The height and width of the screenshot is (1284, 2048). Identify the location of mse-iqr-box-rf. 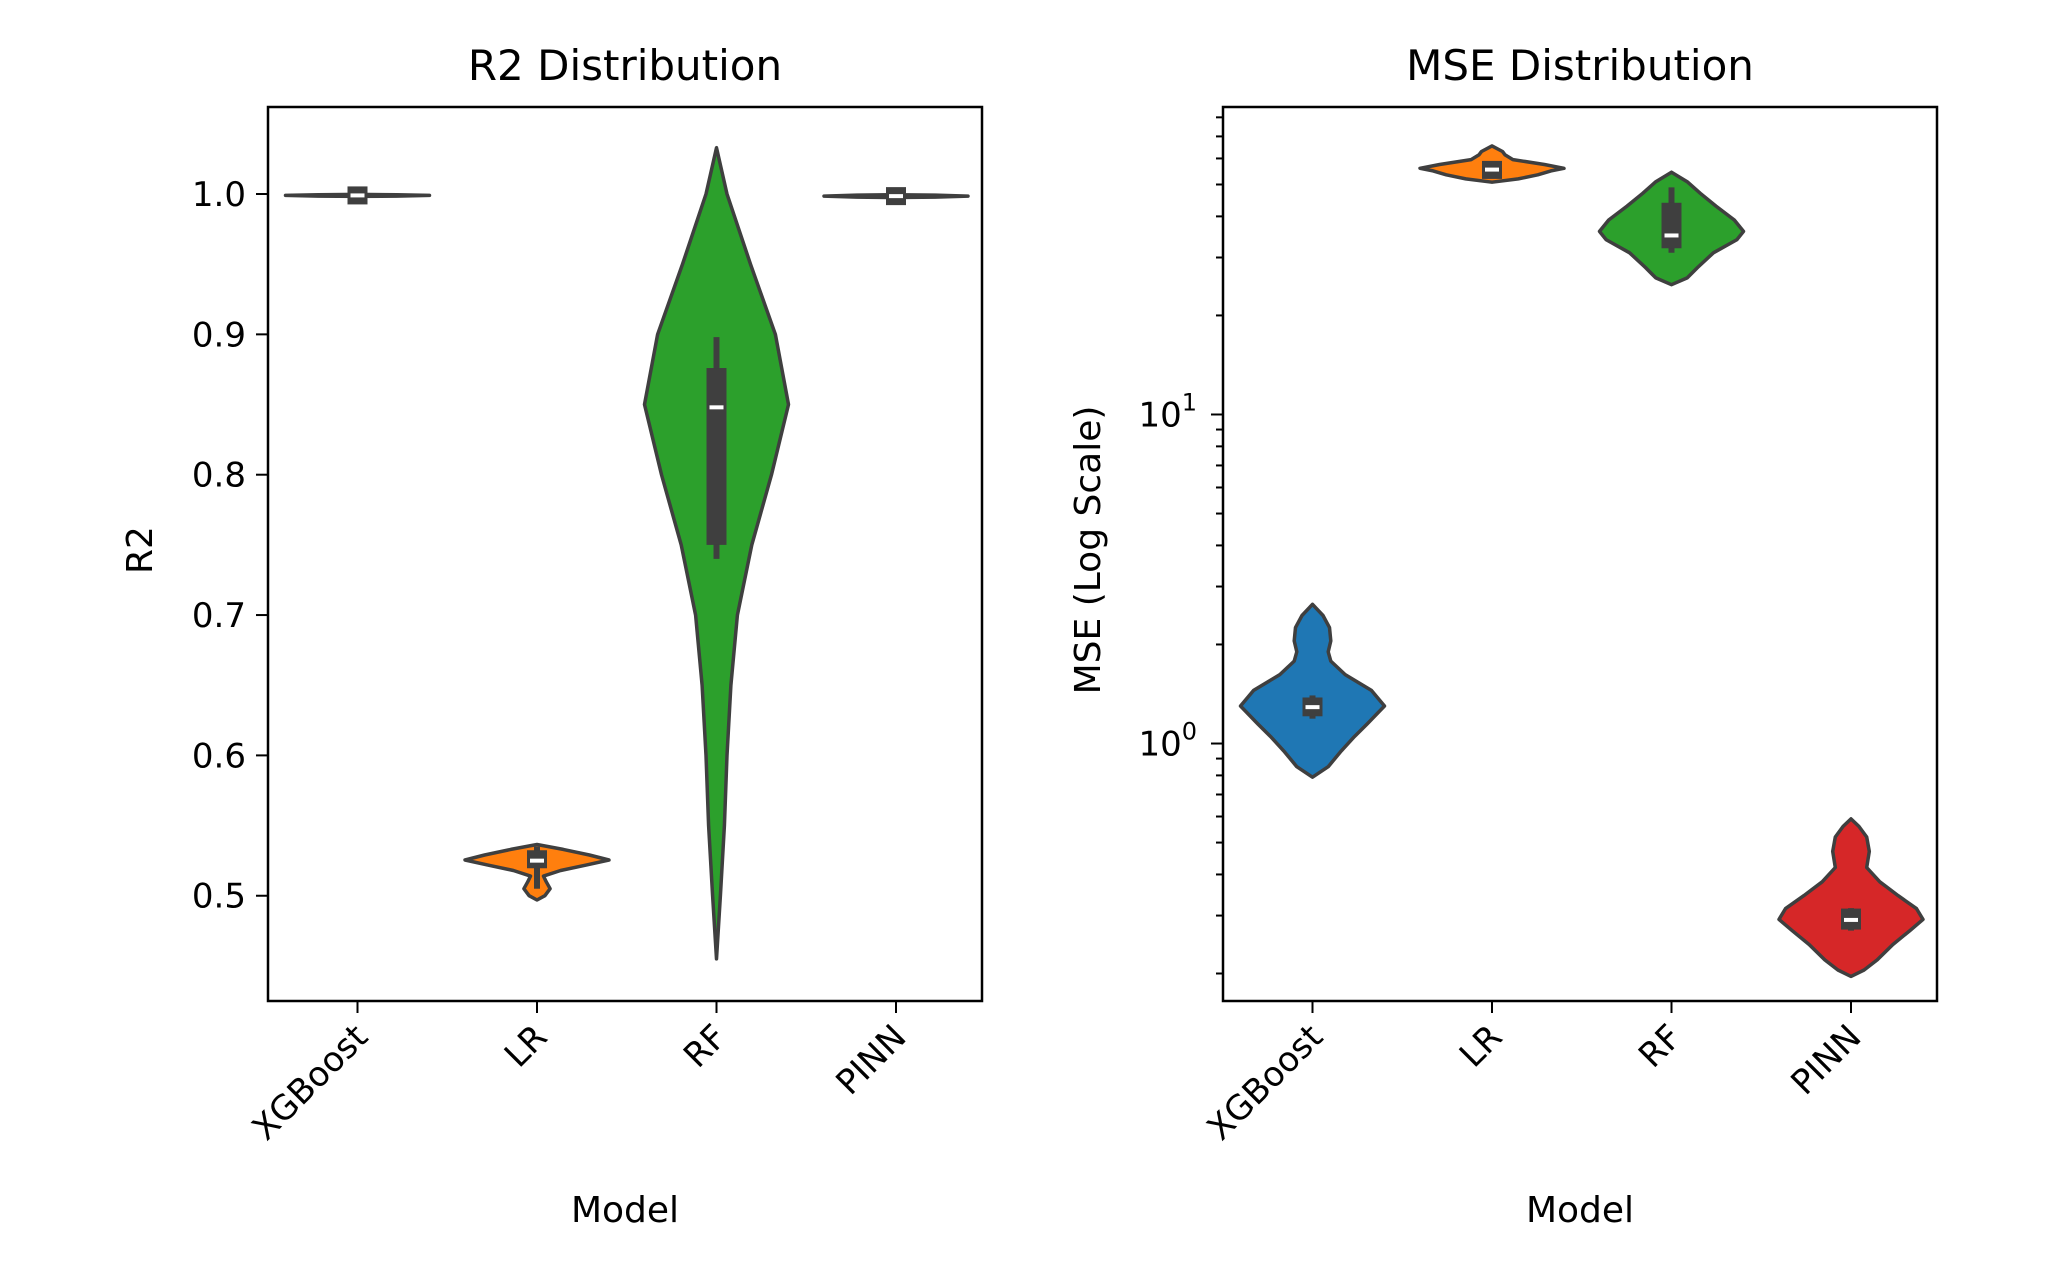
(1671, 225).